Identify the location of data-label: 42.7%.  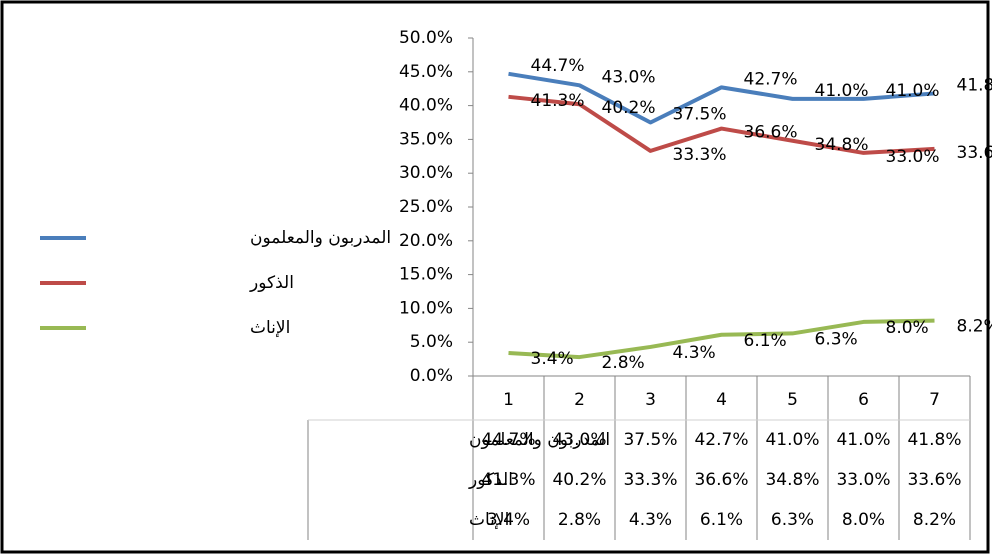
(771, 79).